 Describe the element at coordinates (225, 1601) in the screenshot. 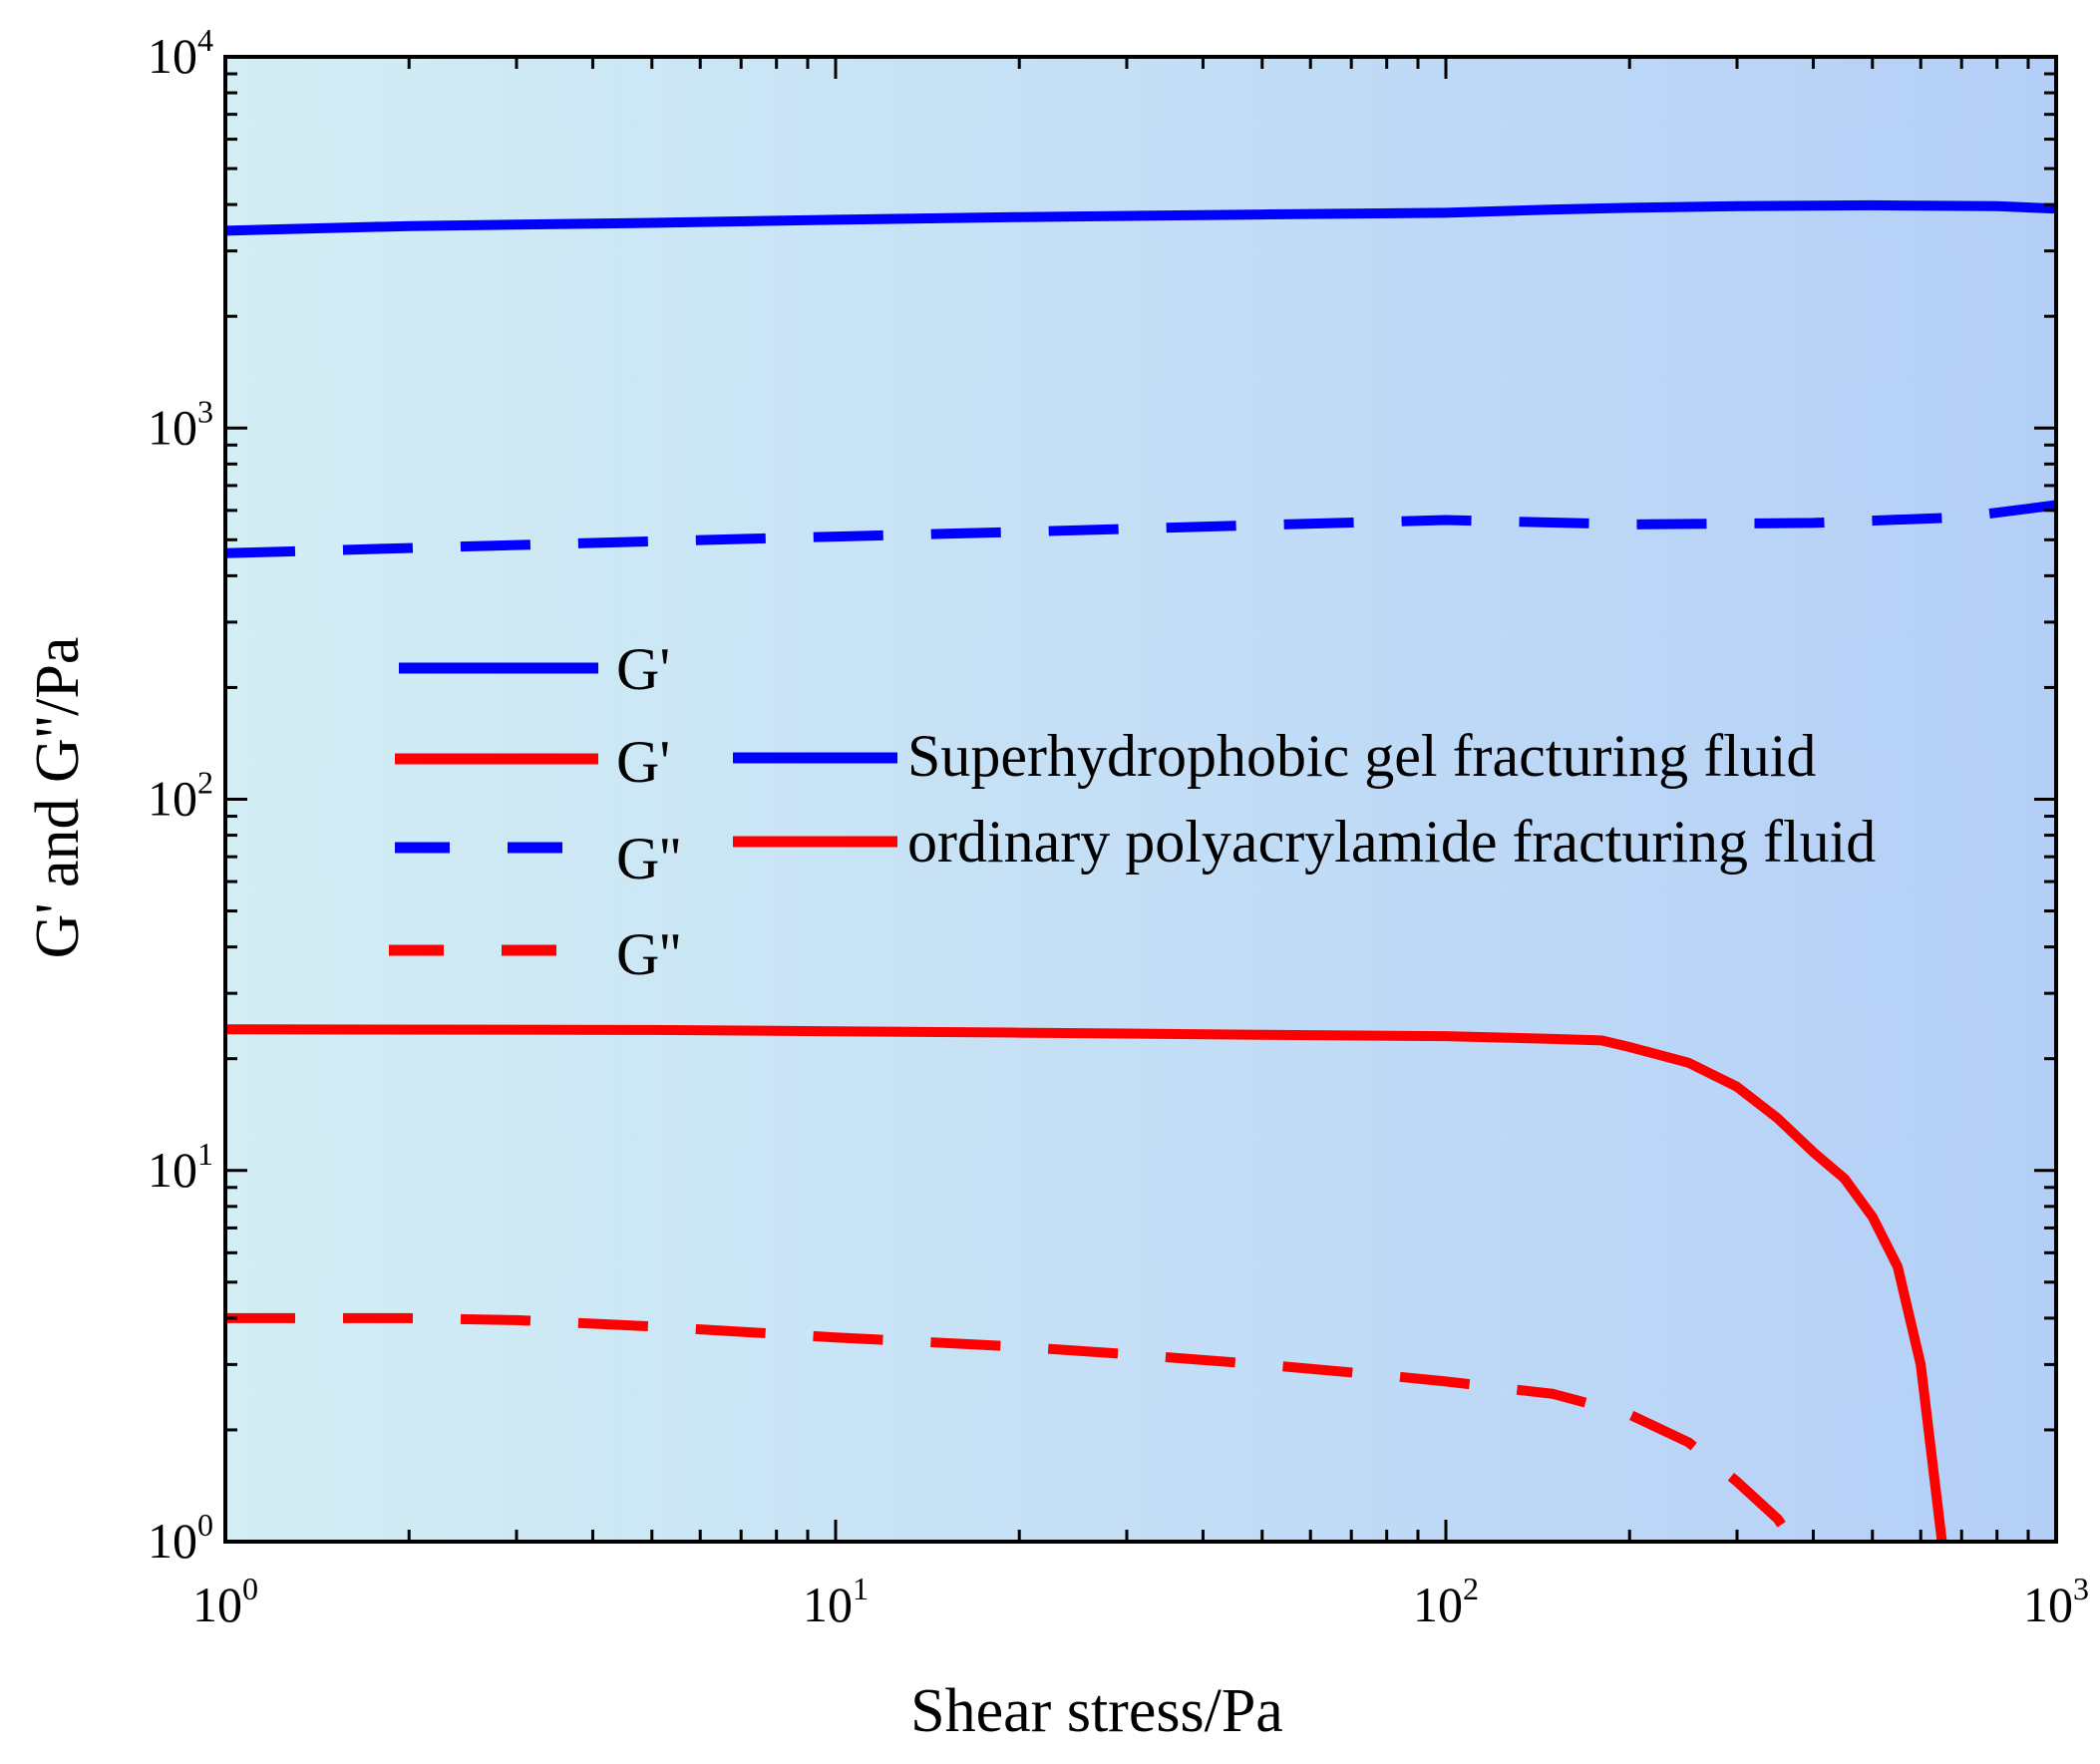

I see `x-tick-label: 10⁰` at that location.